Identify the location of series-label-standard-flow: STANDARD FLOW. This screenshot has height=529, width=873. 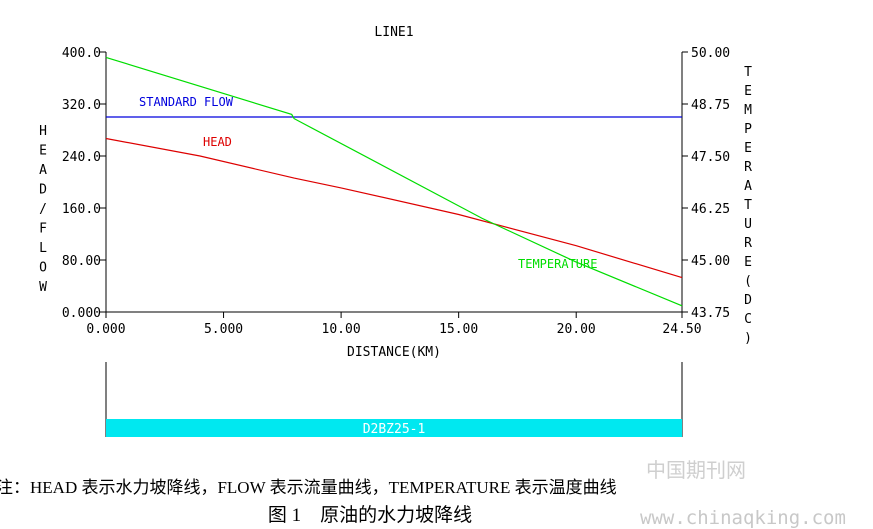
(186, 102).